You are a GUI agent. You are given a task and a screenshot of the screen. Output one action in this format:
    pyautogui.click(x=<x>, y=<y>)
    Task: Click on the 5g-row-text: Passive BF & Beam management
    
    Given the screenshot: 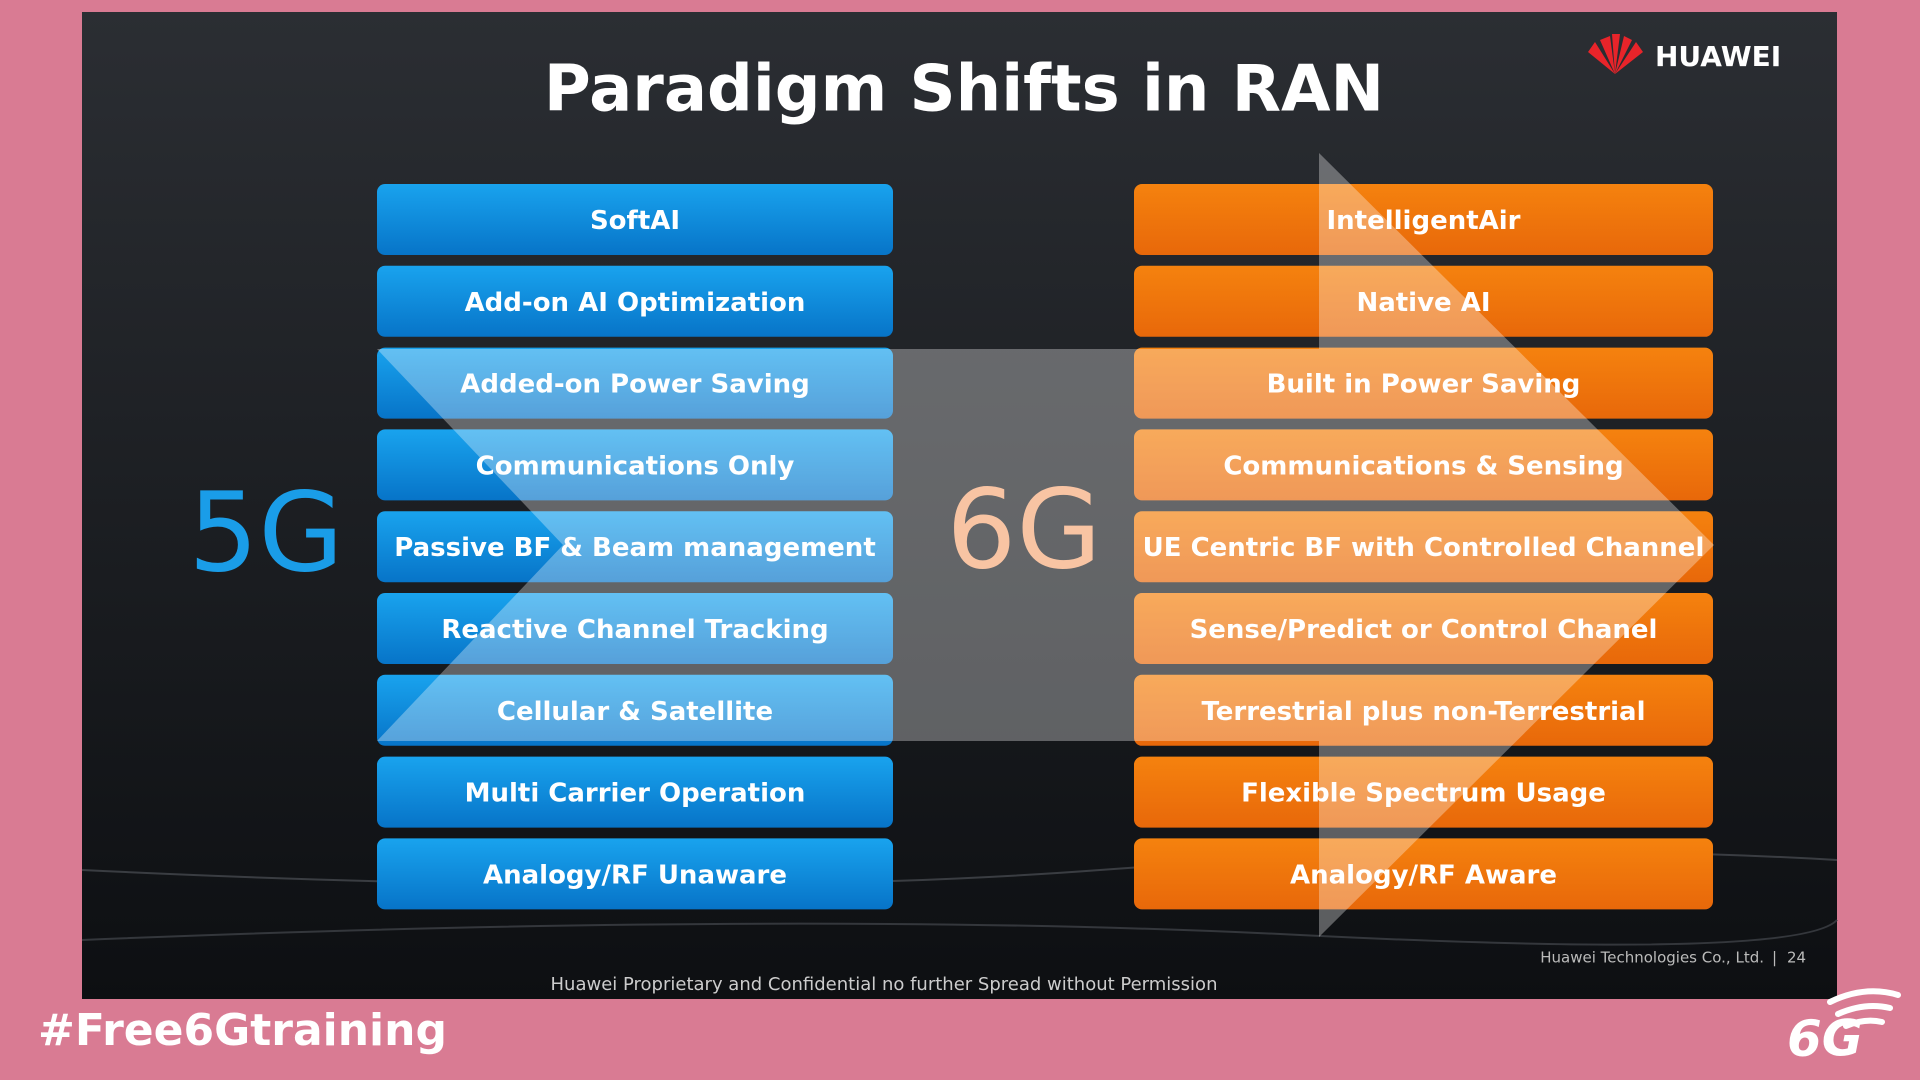 What is the action you would take?
    pyautogui.click(x=635, y=548)
    